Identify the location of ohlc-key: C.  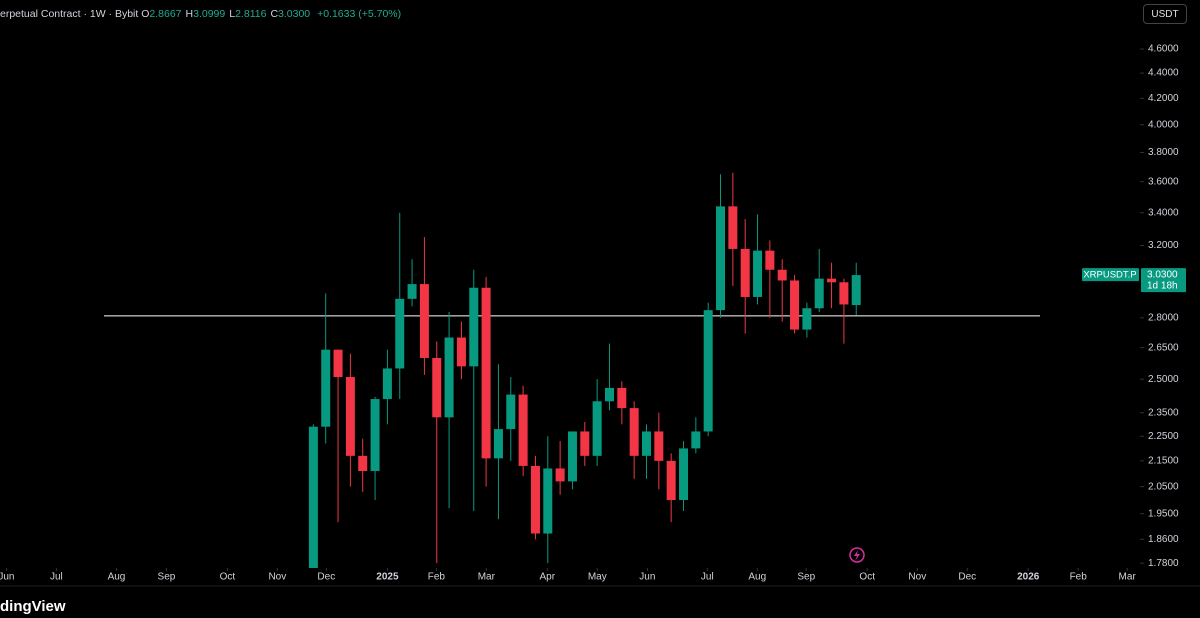
(274, 14).